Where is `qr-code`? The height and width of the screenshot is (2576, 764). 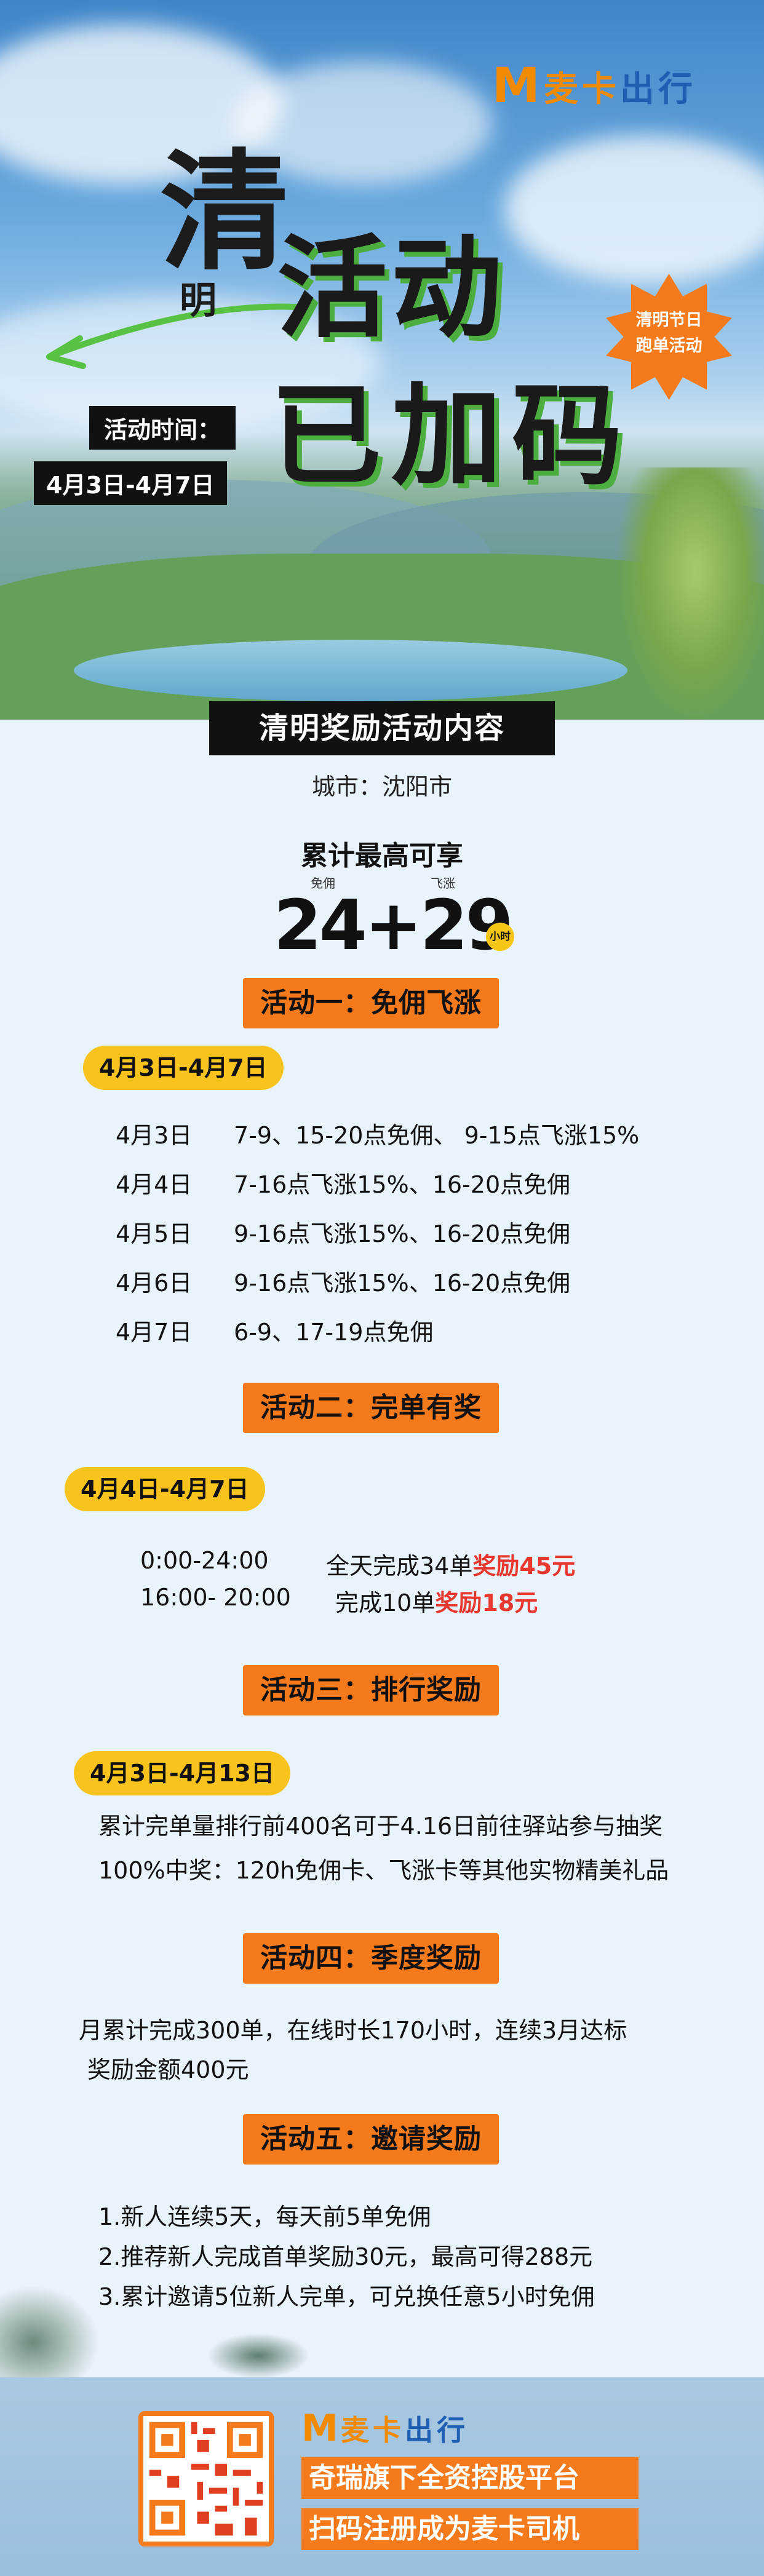
qr-code is located at coordinates (206, 2478).